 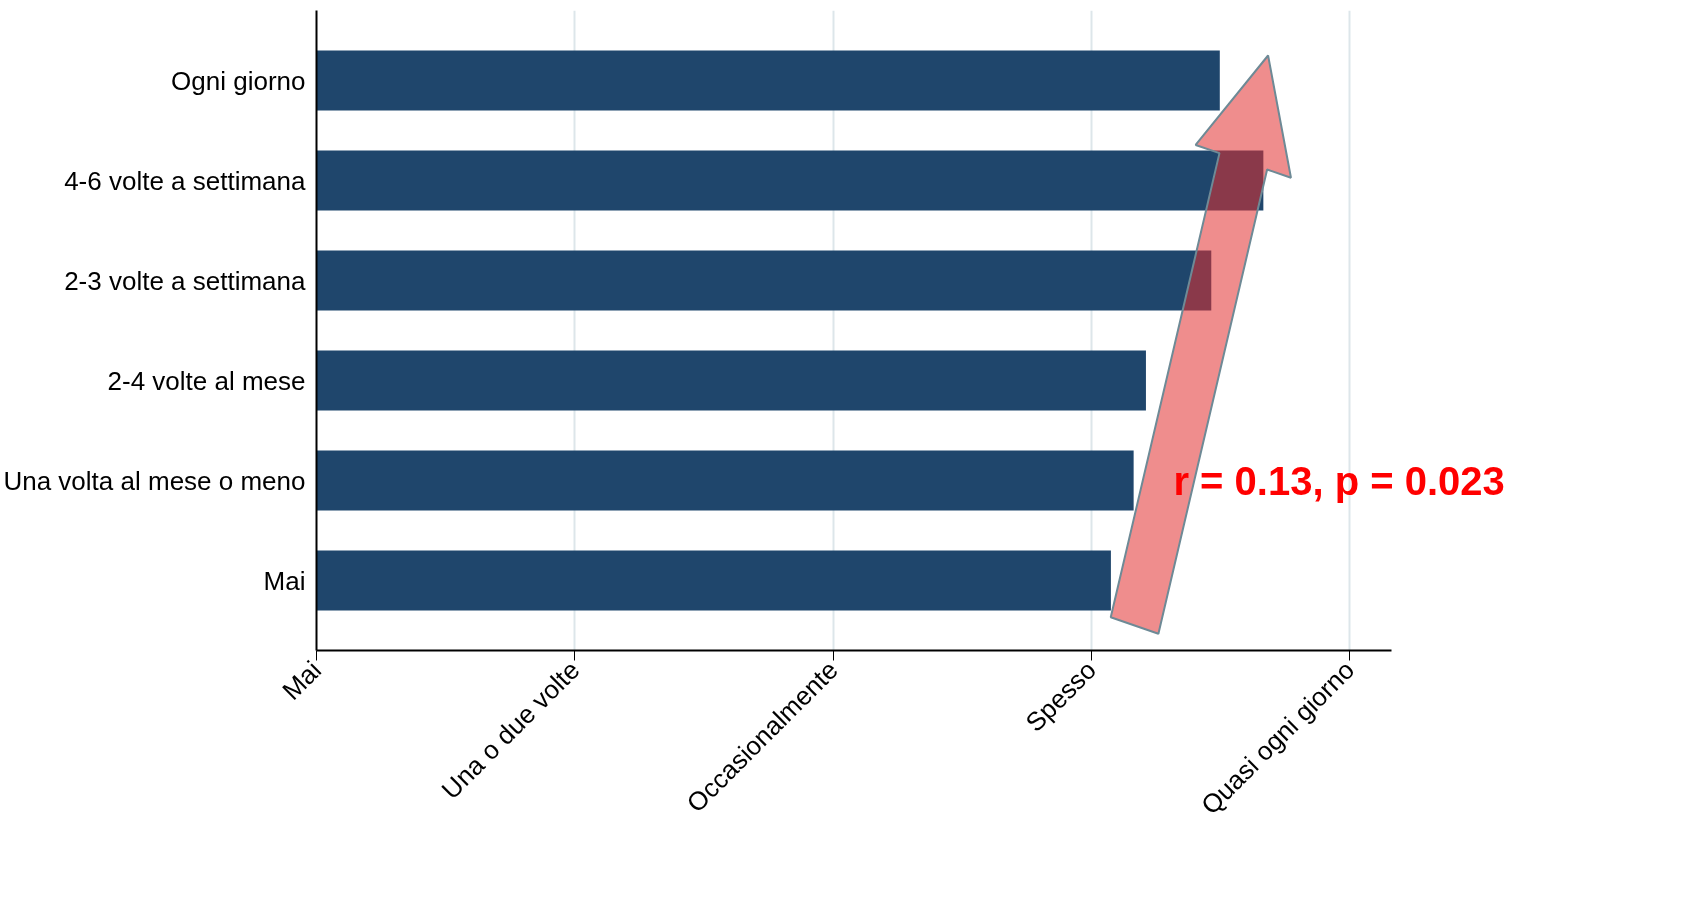 I want to click on y-tick-label: 4-6 volte a settimana, so click(x=185, y=180).